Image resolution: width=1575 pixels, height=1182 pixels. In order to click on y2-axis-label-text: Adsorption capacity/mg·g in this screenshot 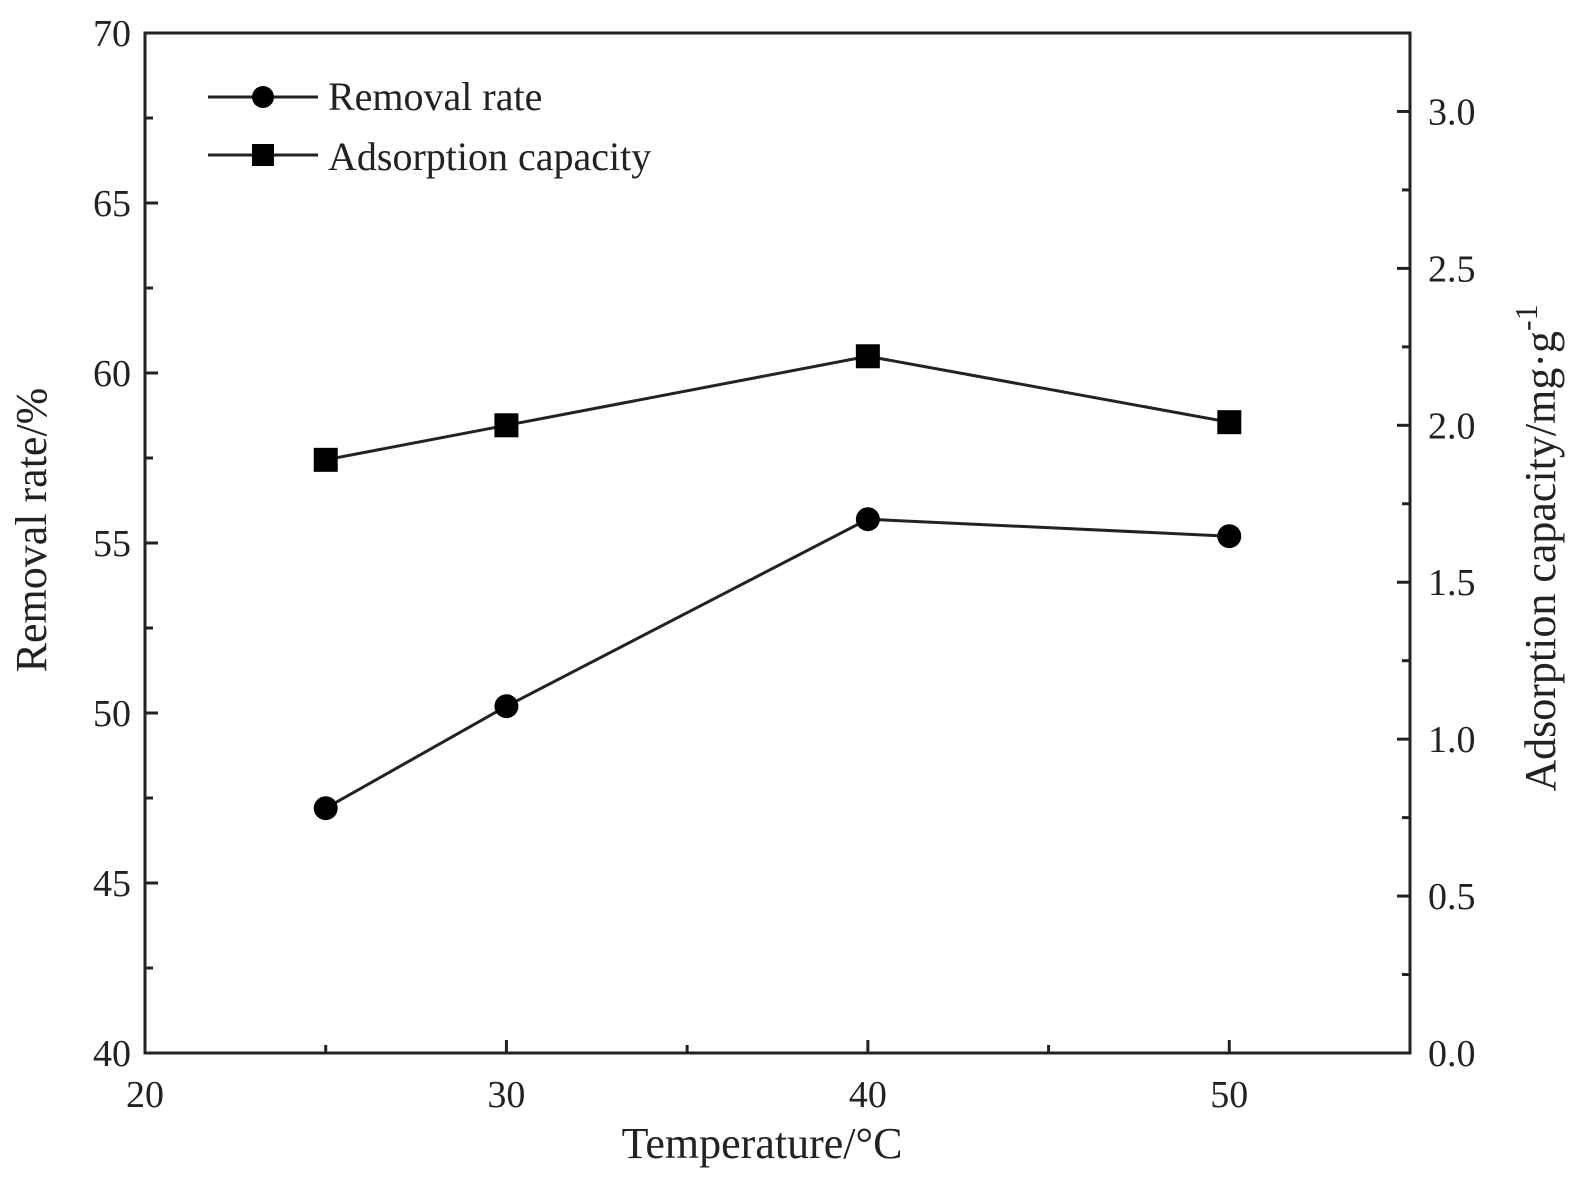, I will do `click(1540, 561)`.